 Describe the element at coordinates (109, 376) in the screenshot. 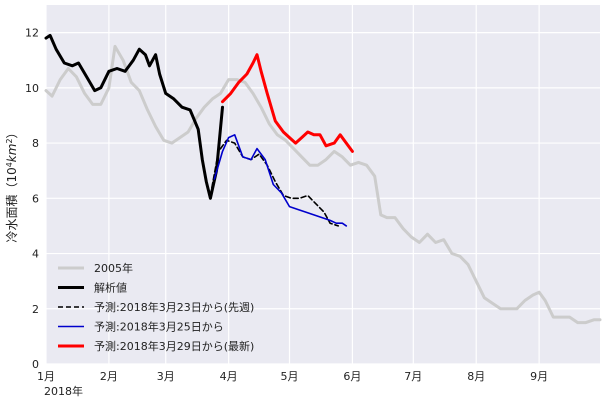

I see `x-tick-label: 2月` at that location.